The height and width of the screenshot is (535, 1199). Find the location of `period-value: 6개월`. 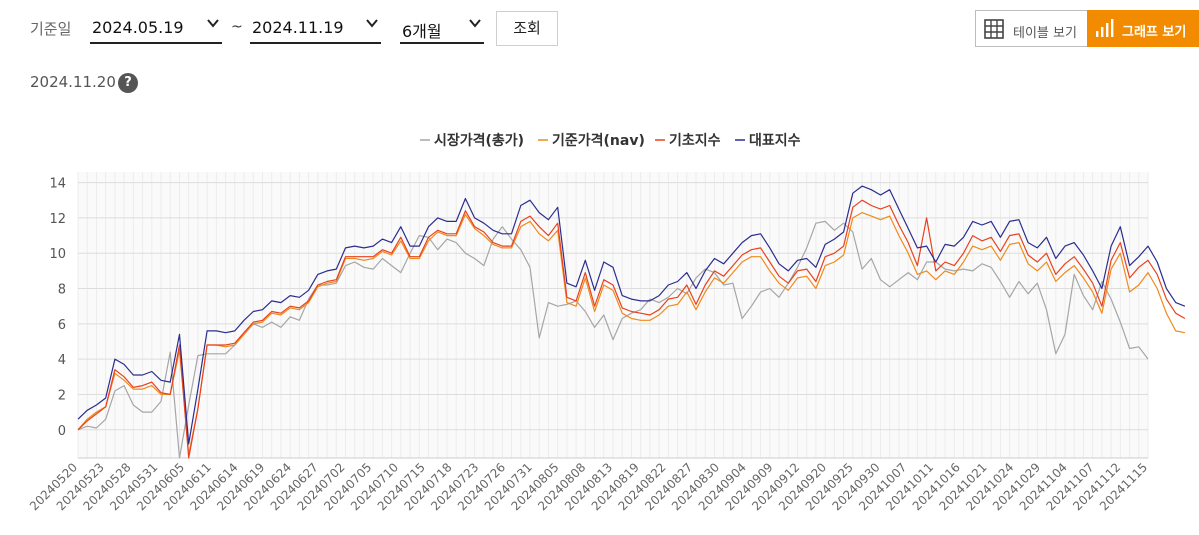

period-value: 6개월 is located at coordinates (422, 31).